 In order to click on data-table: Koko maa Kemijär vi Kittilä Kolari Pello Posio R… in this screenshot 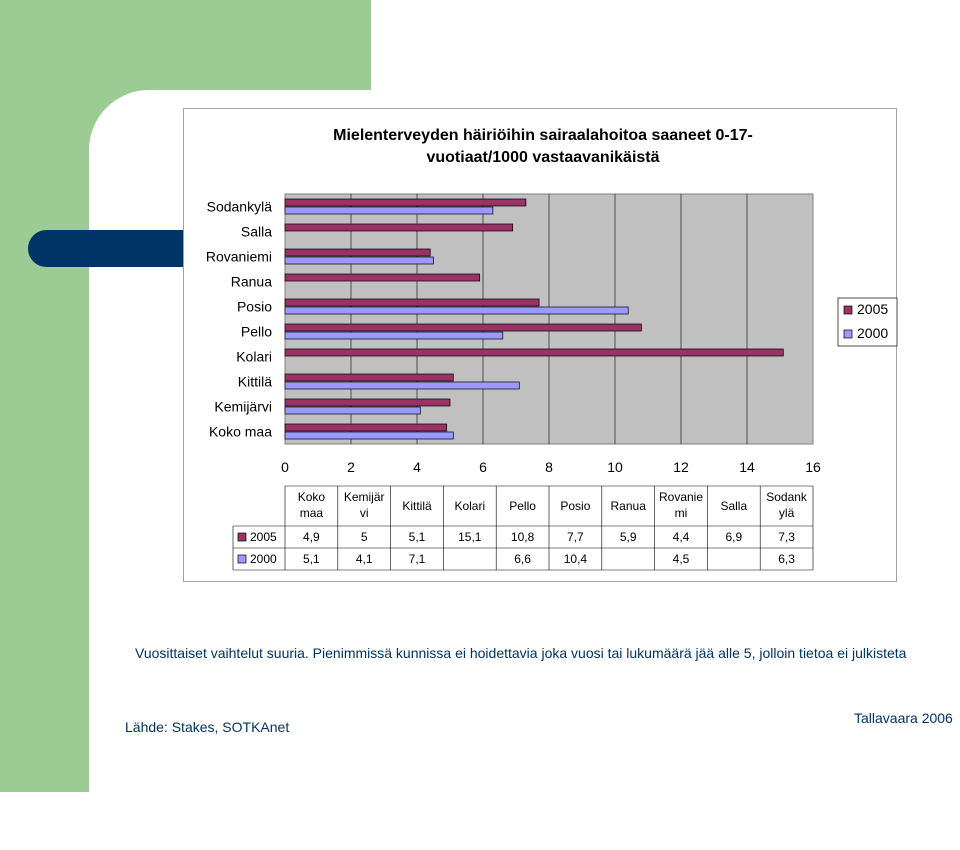, I will do `click(523, 528)`.